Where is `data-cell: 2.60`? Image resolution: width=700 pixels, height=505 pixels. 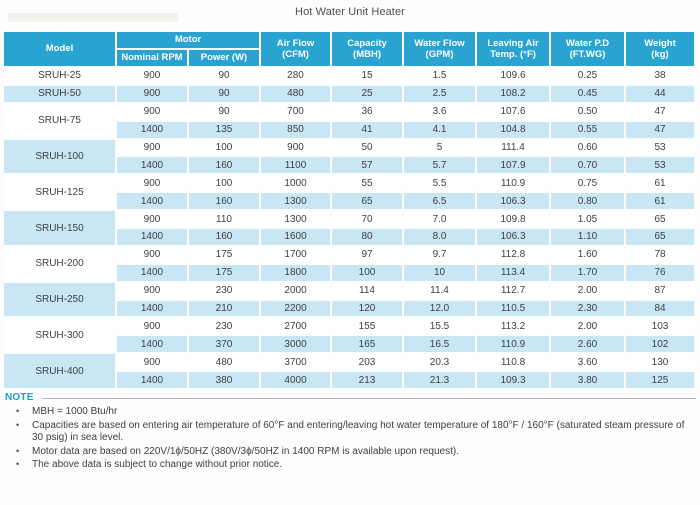 data-cell: 2.60 is located at coordinates (589, 345).